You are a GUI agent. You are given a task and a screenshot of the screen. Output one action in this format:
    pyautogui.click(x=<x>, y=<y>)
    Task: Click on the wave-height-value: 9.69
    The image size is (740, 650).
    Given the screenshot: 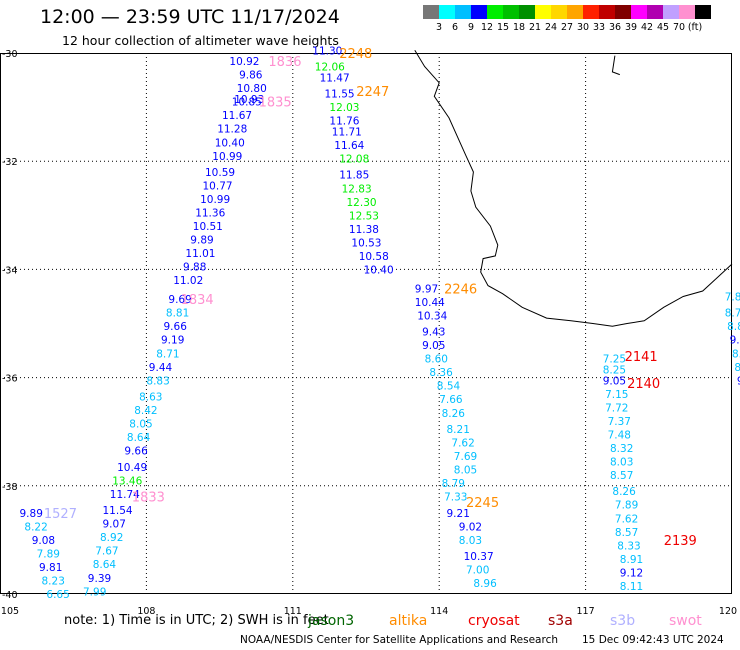 What is the action you would take?
    pyautogui.click(x=179, y=300)
    